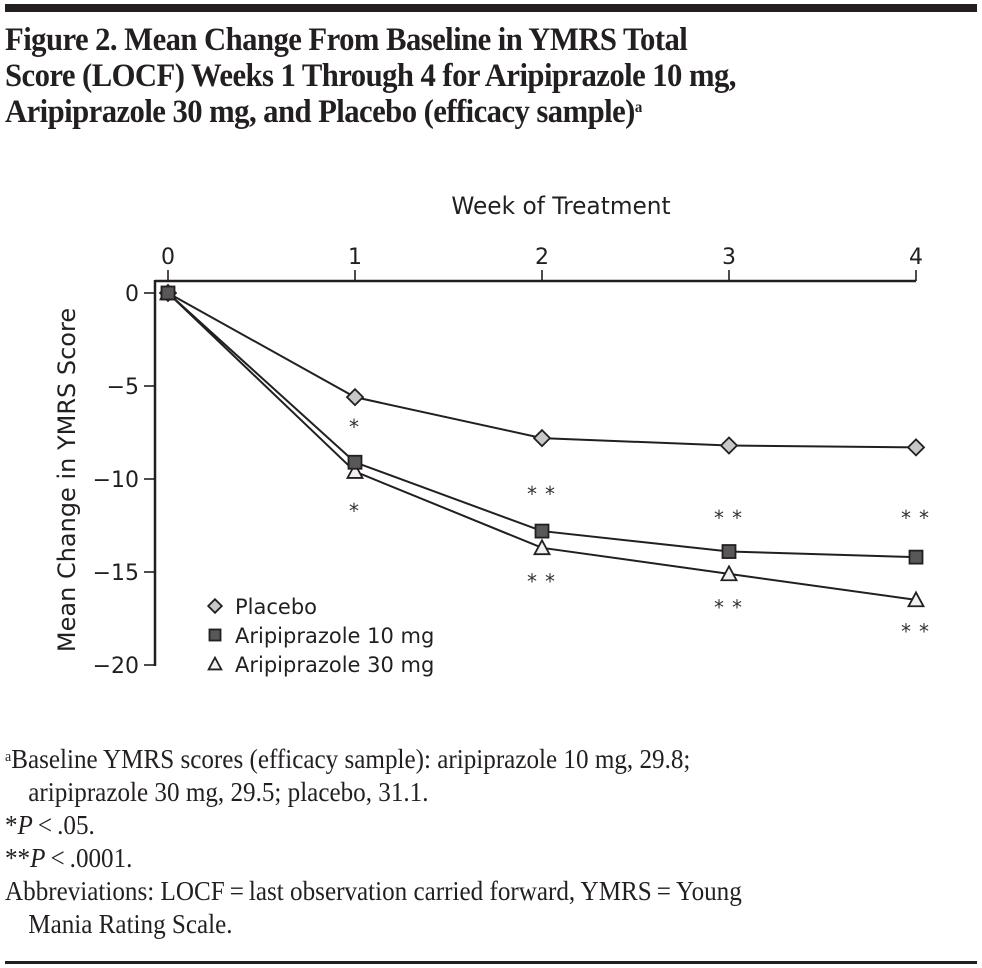  I want to click on y-tick-label: −10, so click(116, 480).